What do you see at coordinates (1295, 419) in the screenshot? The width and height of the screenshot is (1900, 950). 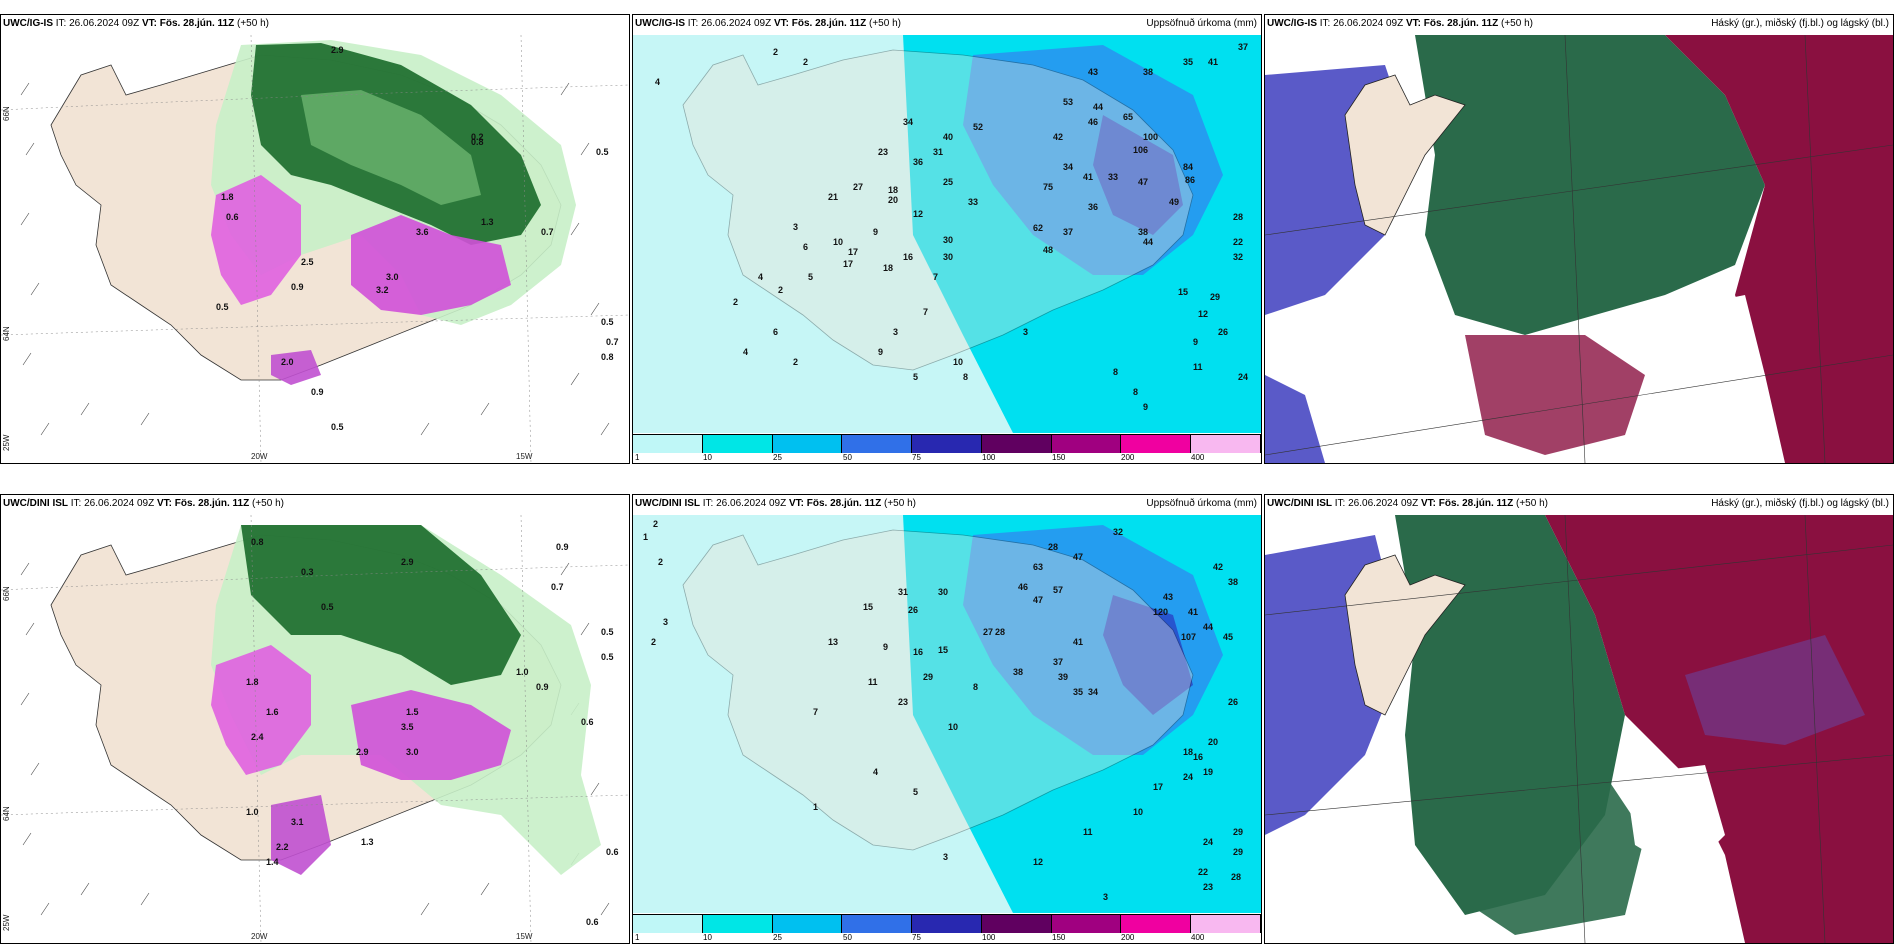 I see `cloud-low-sw` at bounding box center [1295, 419].